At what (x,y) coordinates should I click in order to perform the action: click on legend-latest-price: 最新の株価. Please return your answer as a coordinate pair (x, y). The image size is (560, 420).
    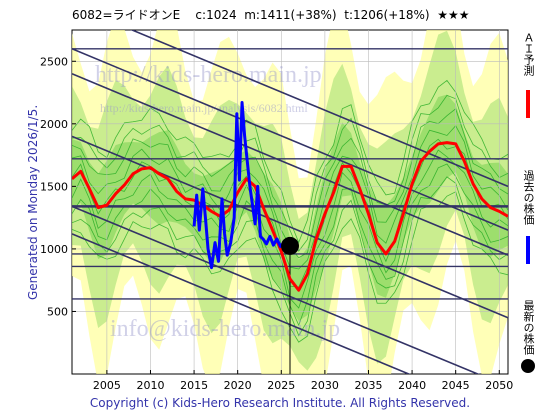
    Looking at the image, I should click on (528, 327).